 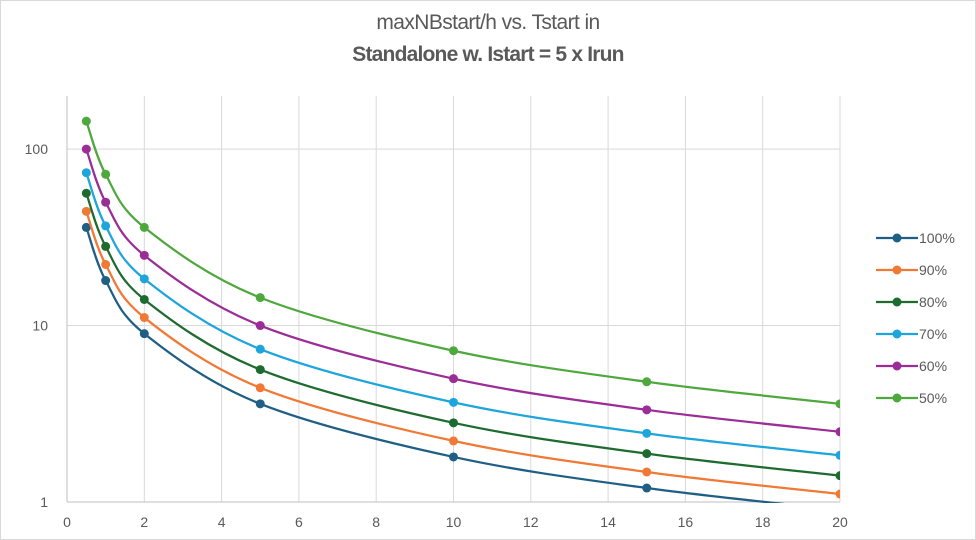 What do you see at coordinates (488, 54) in the screenshot?
I see `chart-subtitle: Standalone w. Istart = 5 x Irun` at bounding box center [488, 54].